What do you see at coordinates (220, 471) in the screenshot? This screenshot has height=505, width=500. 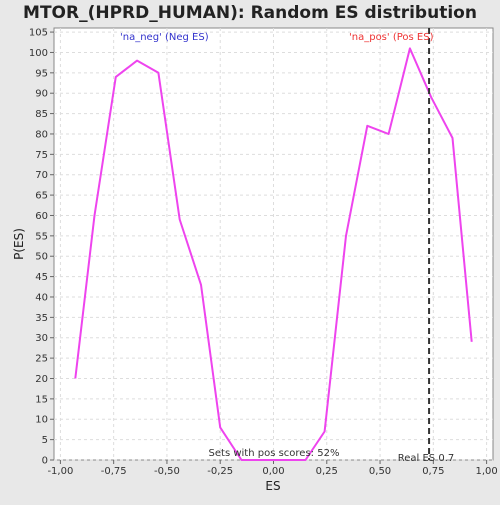 I see `x-tick-label: -0,25` at bounding box center [220, 471].